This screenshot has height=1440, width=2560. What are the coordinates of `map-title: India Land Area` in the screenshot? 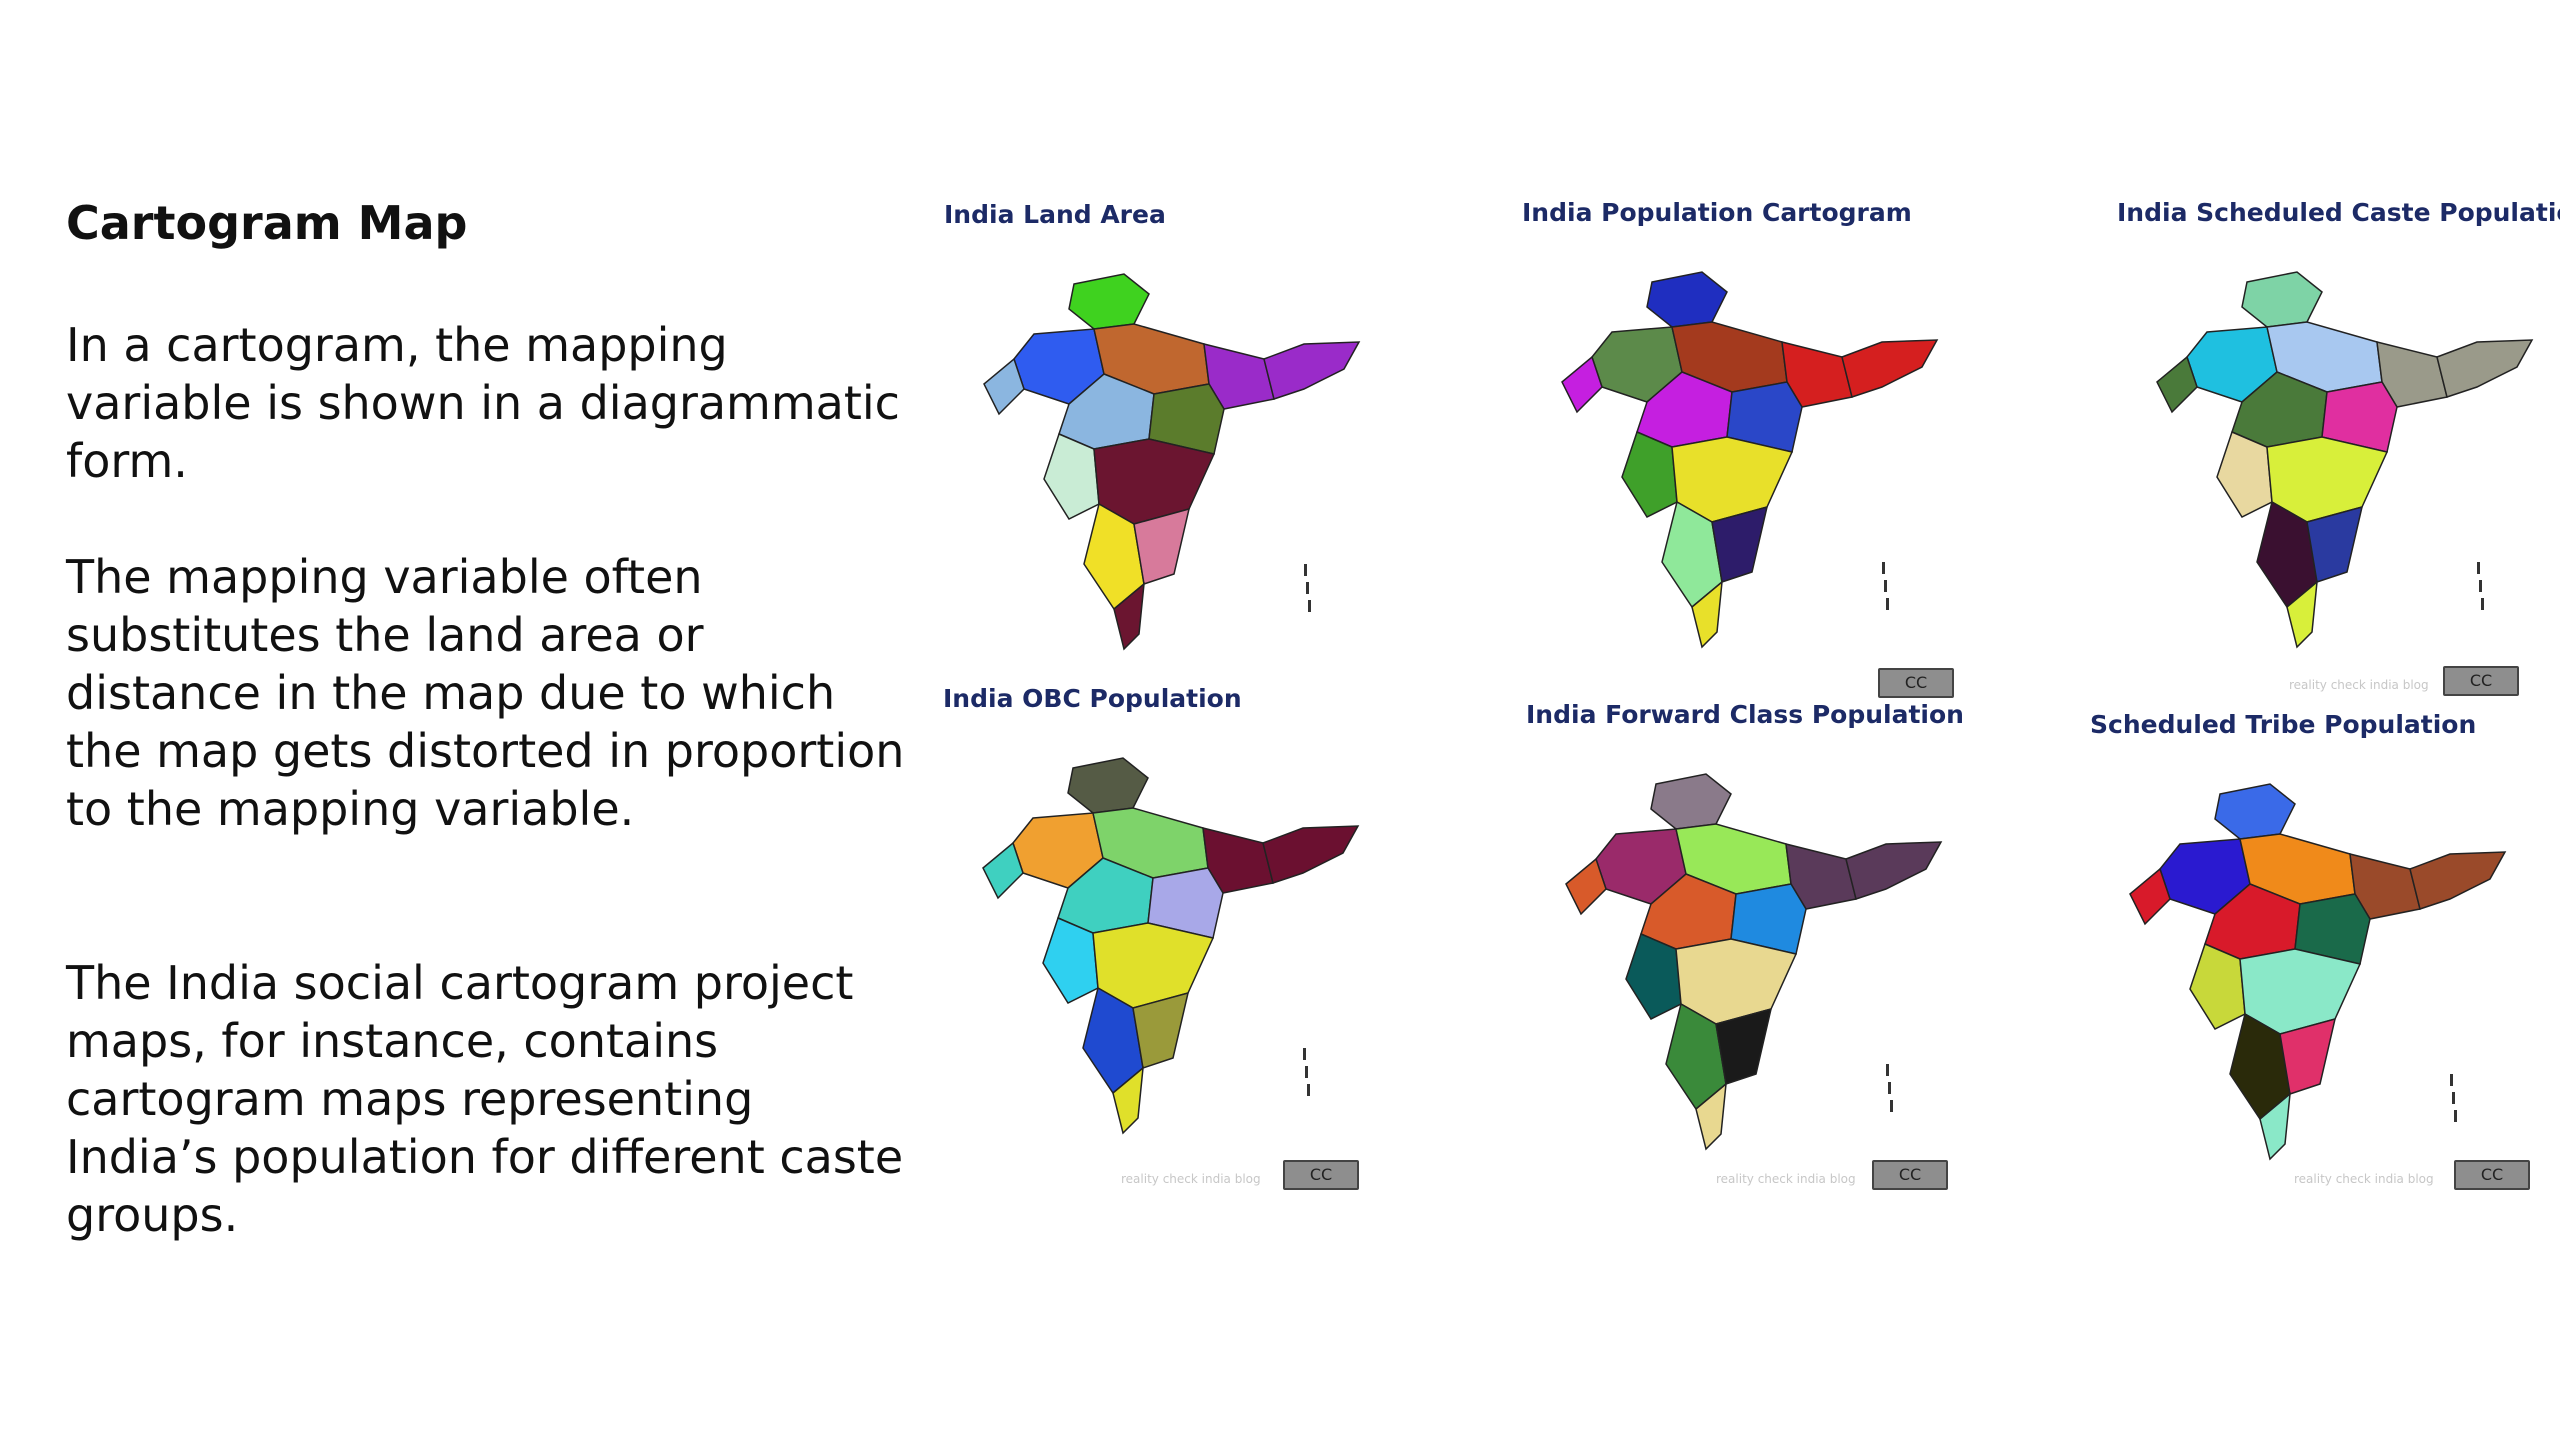 It's located at (1055, 214).